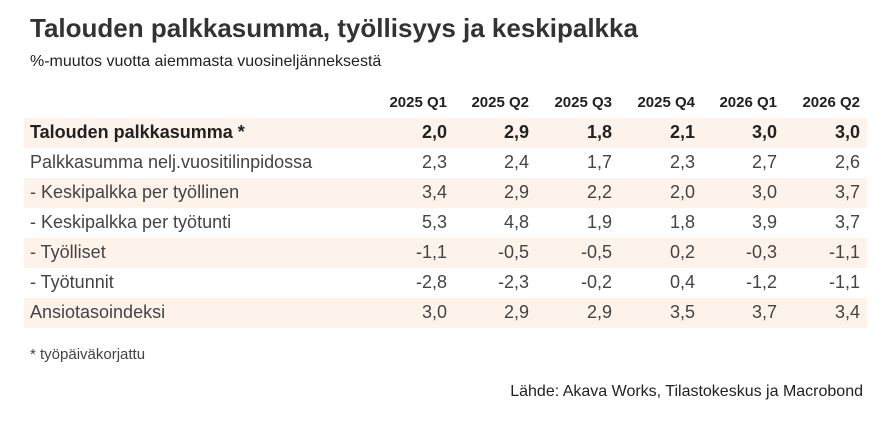 This screenshot has width=892, height=421. Describe the element at coordinates (682, 312) in the screenshot. I see `cell: 3,5` at that location.